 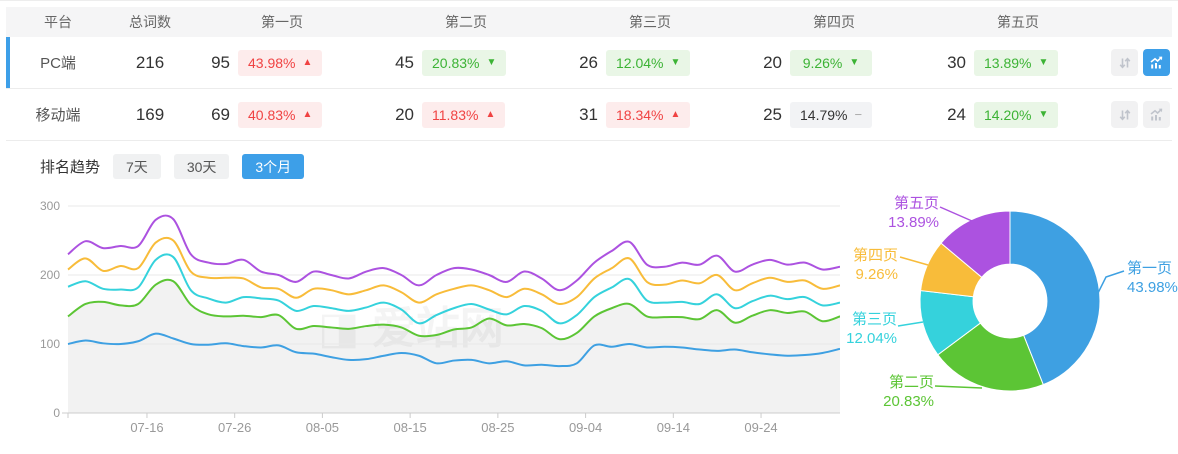 I want to click on page3-cell: 31 18.34% ▲, so click(x=650, y=114).